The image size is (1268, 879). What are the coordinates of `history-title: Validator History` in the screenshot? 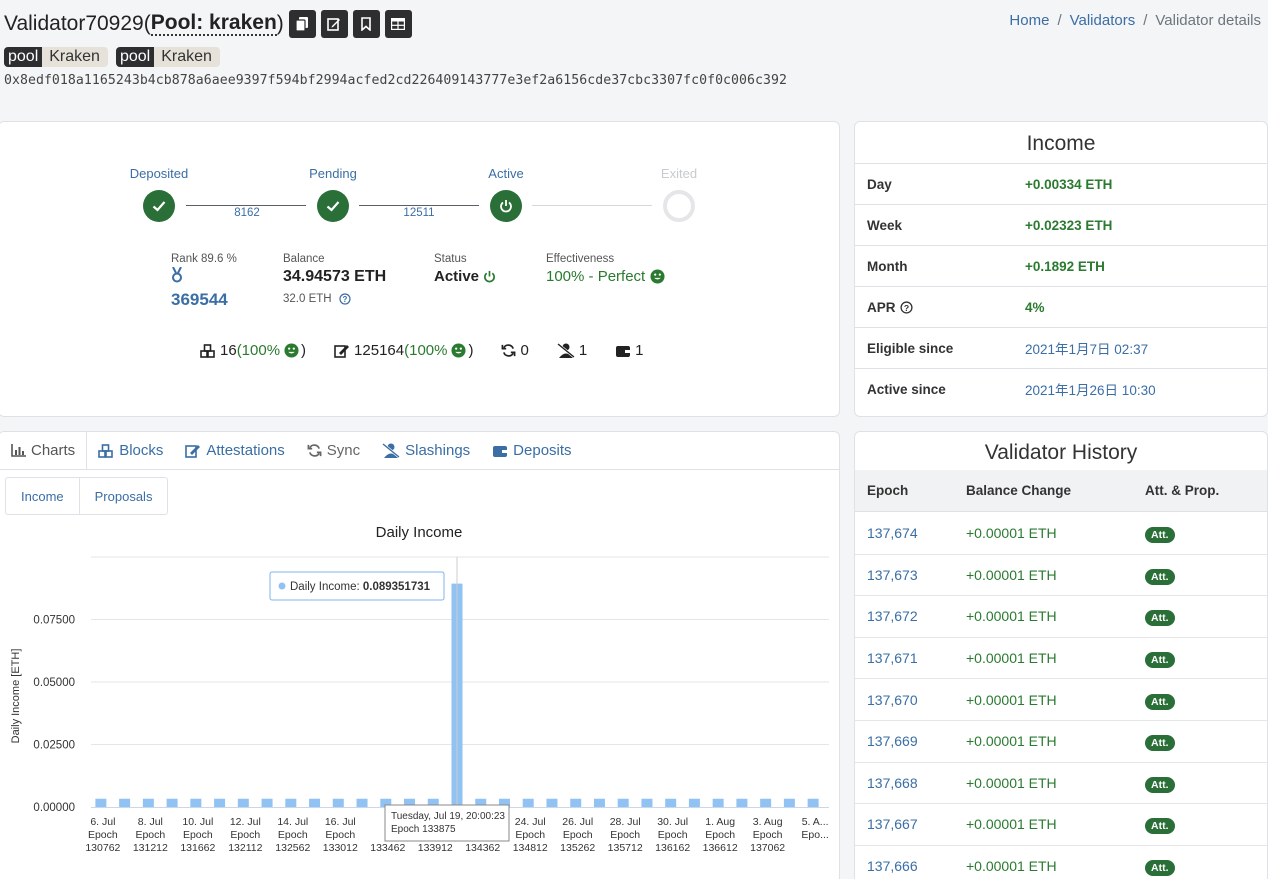 It's located at (1061, 452).